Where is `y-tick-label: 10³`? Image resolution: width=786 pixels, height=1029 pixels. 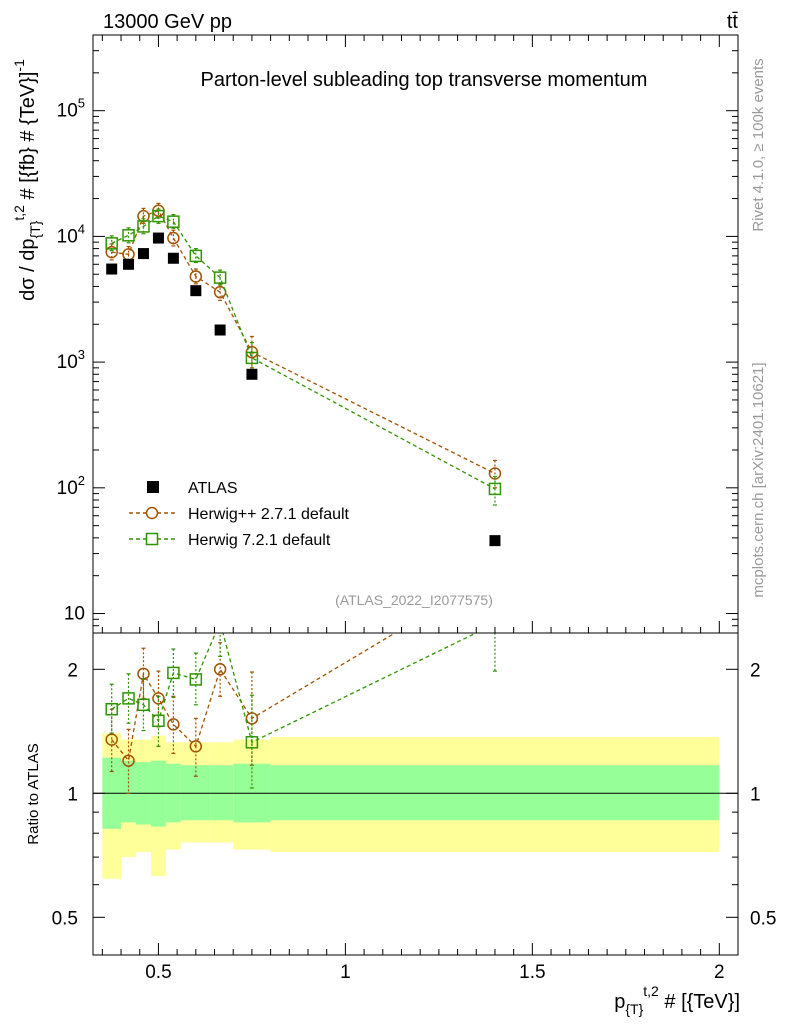 y-tick-label: 10³ is located at coordinates (71, 360).